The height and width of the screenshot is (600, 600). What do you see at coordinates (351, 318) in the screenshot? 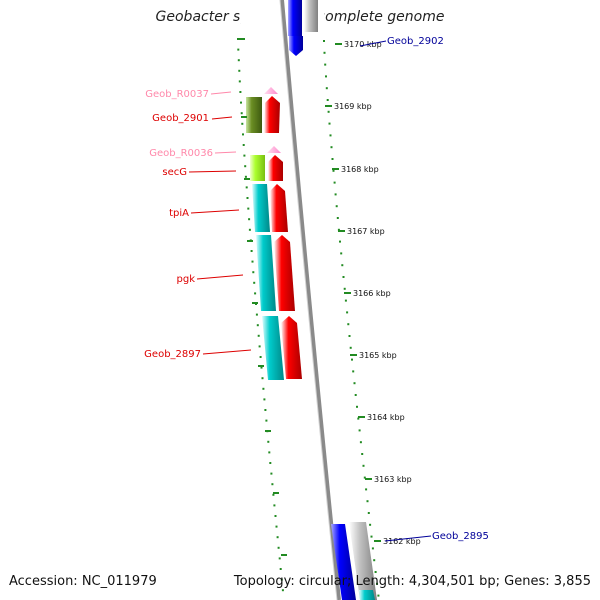
I see `right-tick-track` at bounding box center [351, 318].